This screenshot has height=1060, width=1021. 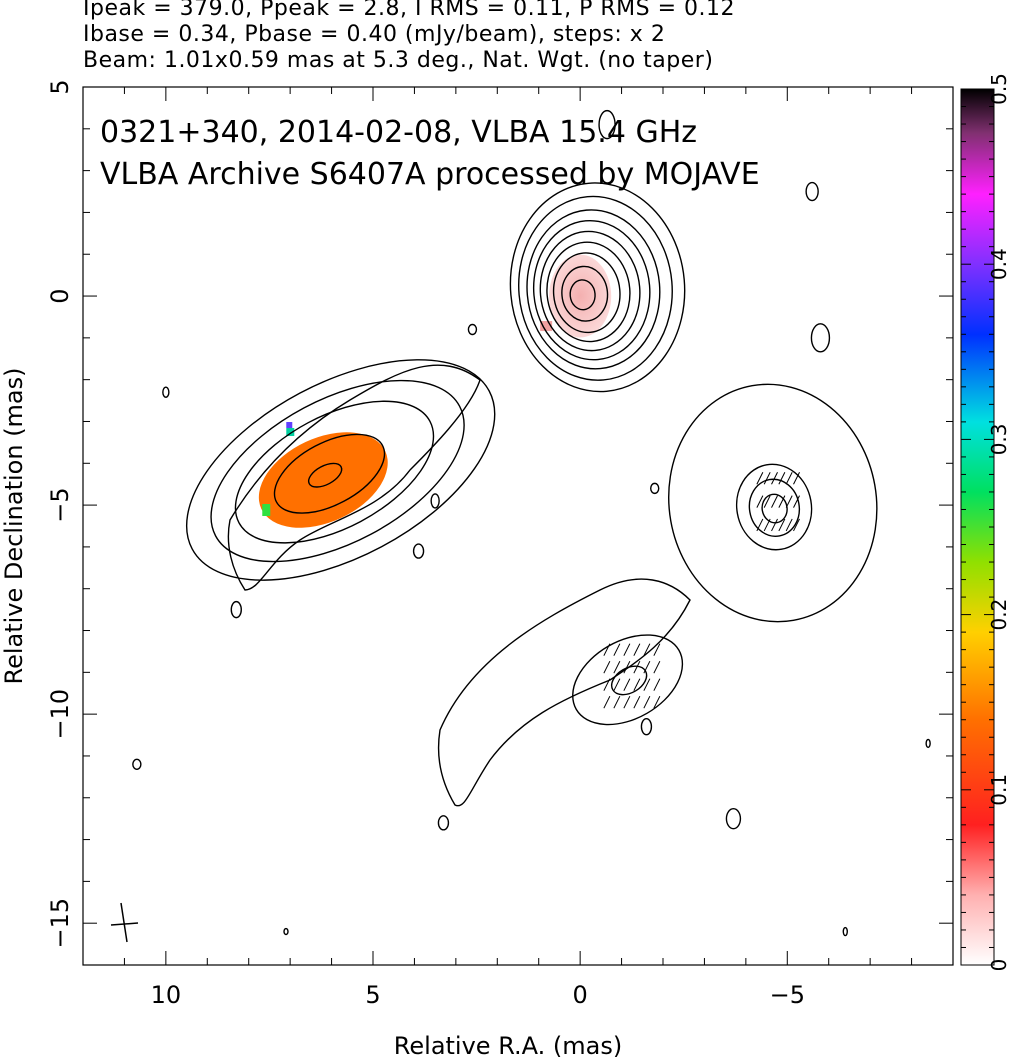 I want to click on colorbar-tick-label: 0.5, so click(x=999, y=89).